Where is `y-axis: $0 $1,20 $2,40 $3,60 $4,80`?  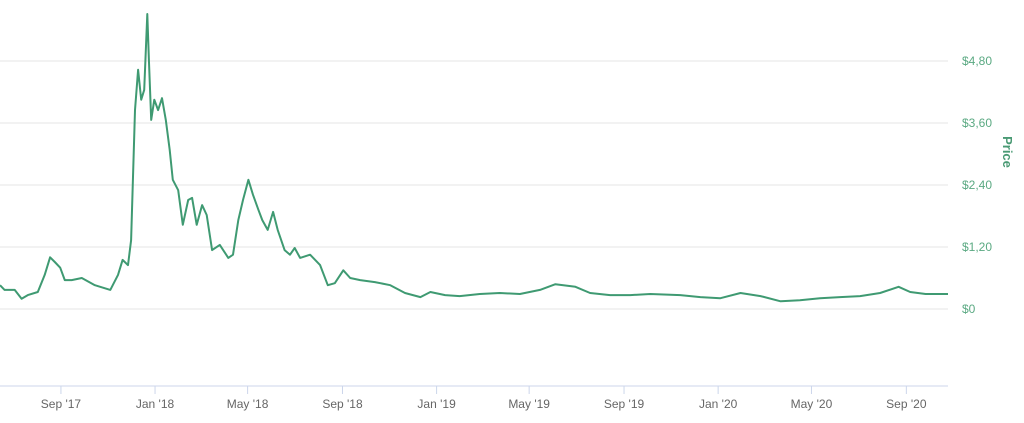 y-axis: $0 $1,20 $2,40 $3,60 $4,80 is located at coordinates (977, 185).